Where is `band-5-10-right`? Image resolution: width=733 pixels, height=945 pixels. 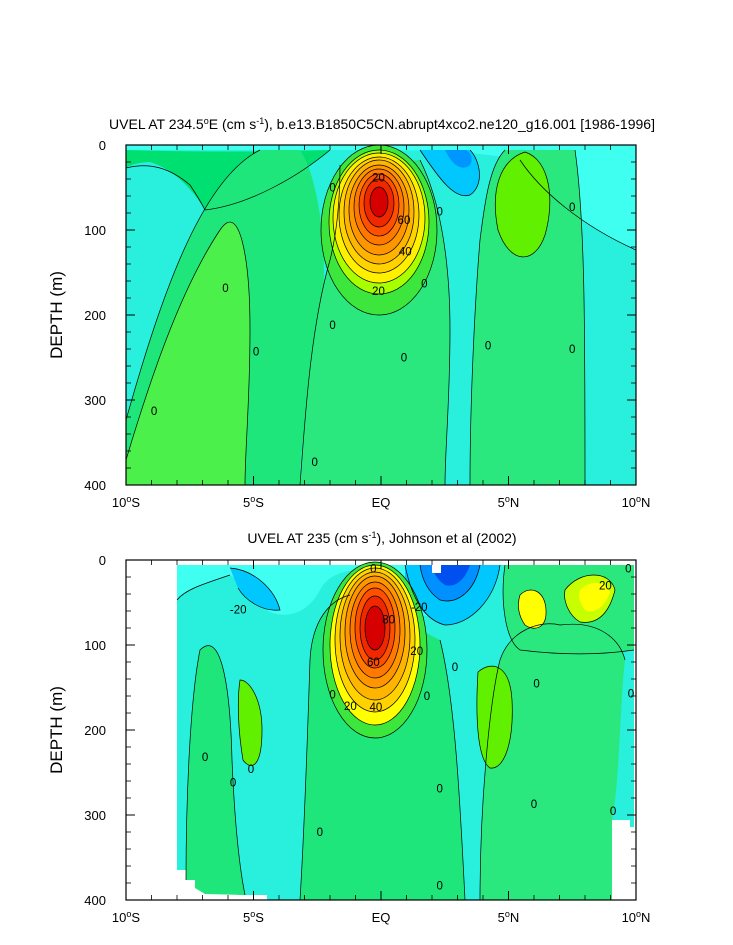 band-5-10-right is located at coordinates (522, 204).